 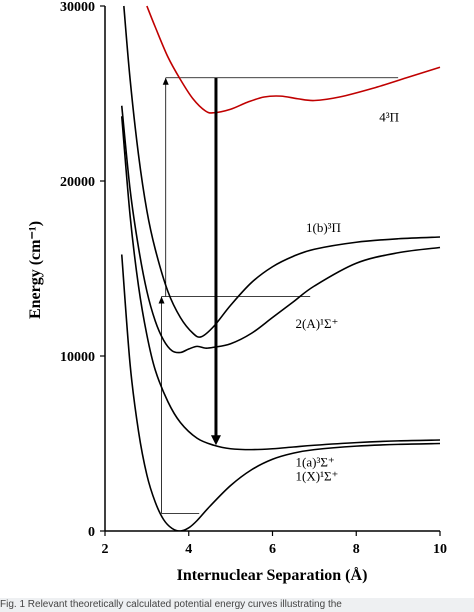 What do you see at coordinates (188, 549) in the screenshot?
I see `x-tick-label: 4` at bounding box center [188, 549].